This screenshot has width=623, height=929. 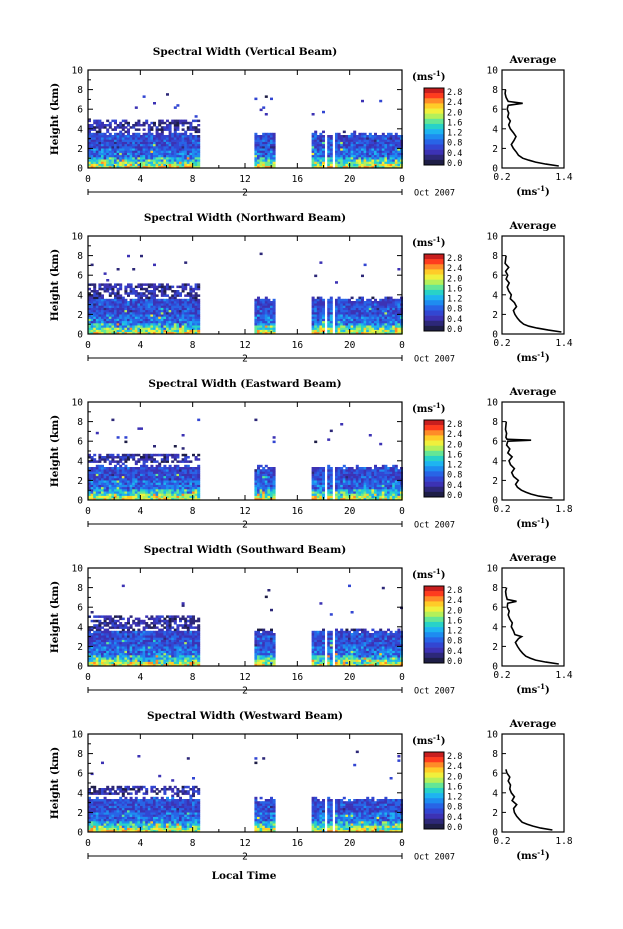 What do you see at coordinates (402, 345) in the screenshot?
I see `x-tick-label: 0` at bounding box center [402, 345].